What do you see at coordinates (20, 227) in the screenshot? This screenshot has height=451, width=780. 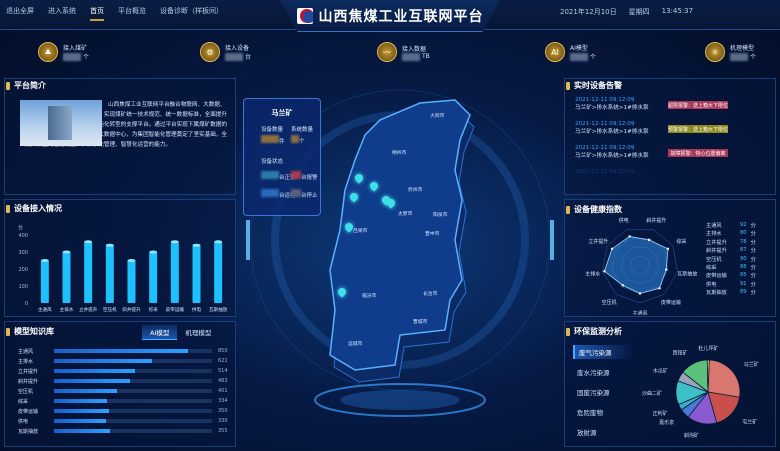 I see `y-unit-label: 台` at bounding box center [20, 227].